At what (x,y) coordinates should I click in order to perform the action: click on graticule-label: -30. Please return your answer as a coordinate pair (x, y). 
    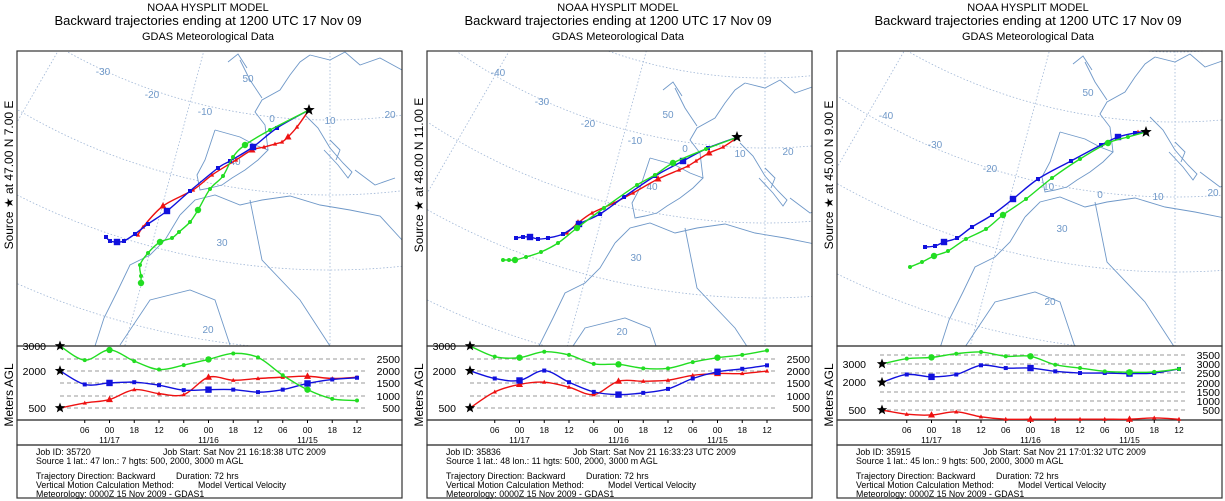
    Looking at the image, I should click on (935, 145).